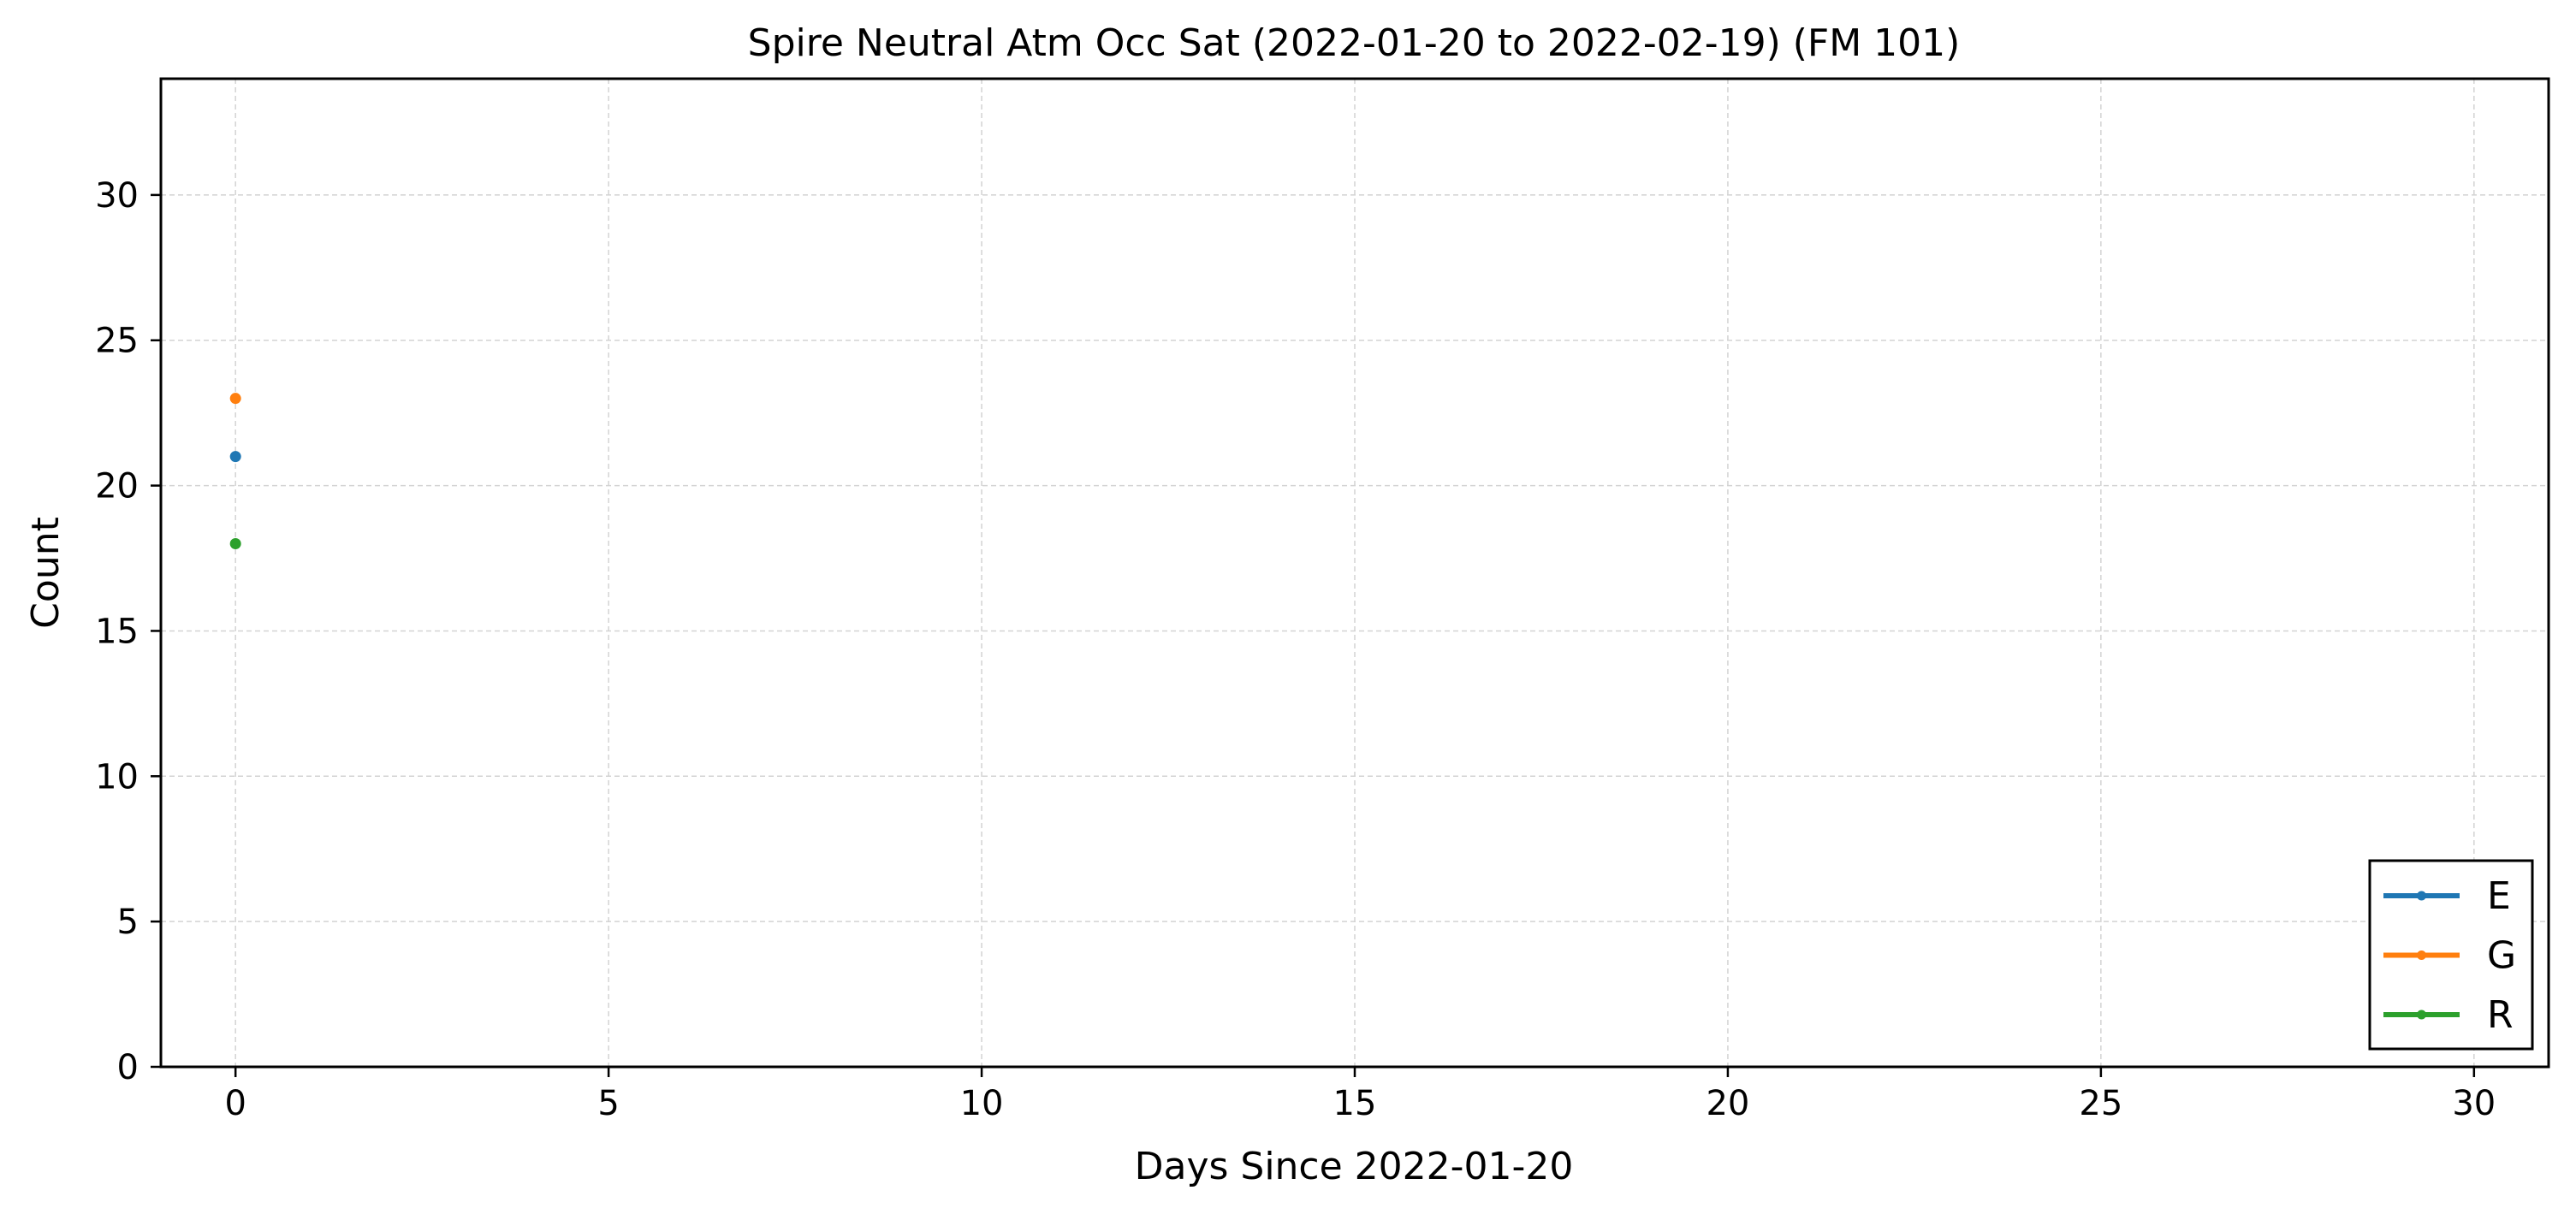  What do you see at coordinates (2448, 1015) in the screenshot?
I see `legend-item-r: R` at bounding box center [2448, 1015].